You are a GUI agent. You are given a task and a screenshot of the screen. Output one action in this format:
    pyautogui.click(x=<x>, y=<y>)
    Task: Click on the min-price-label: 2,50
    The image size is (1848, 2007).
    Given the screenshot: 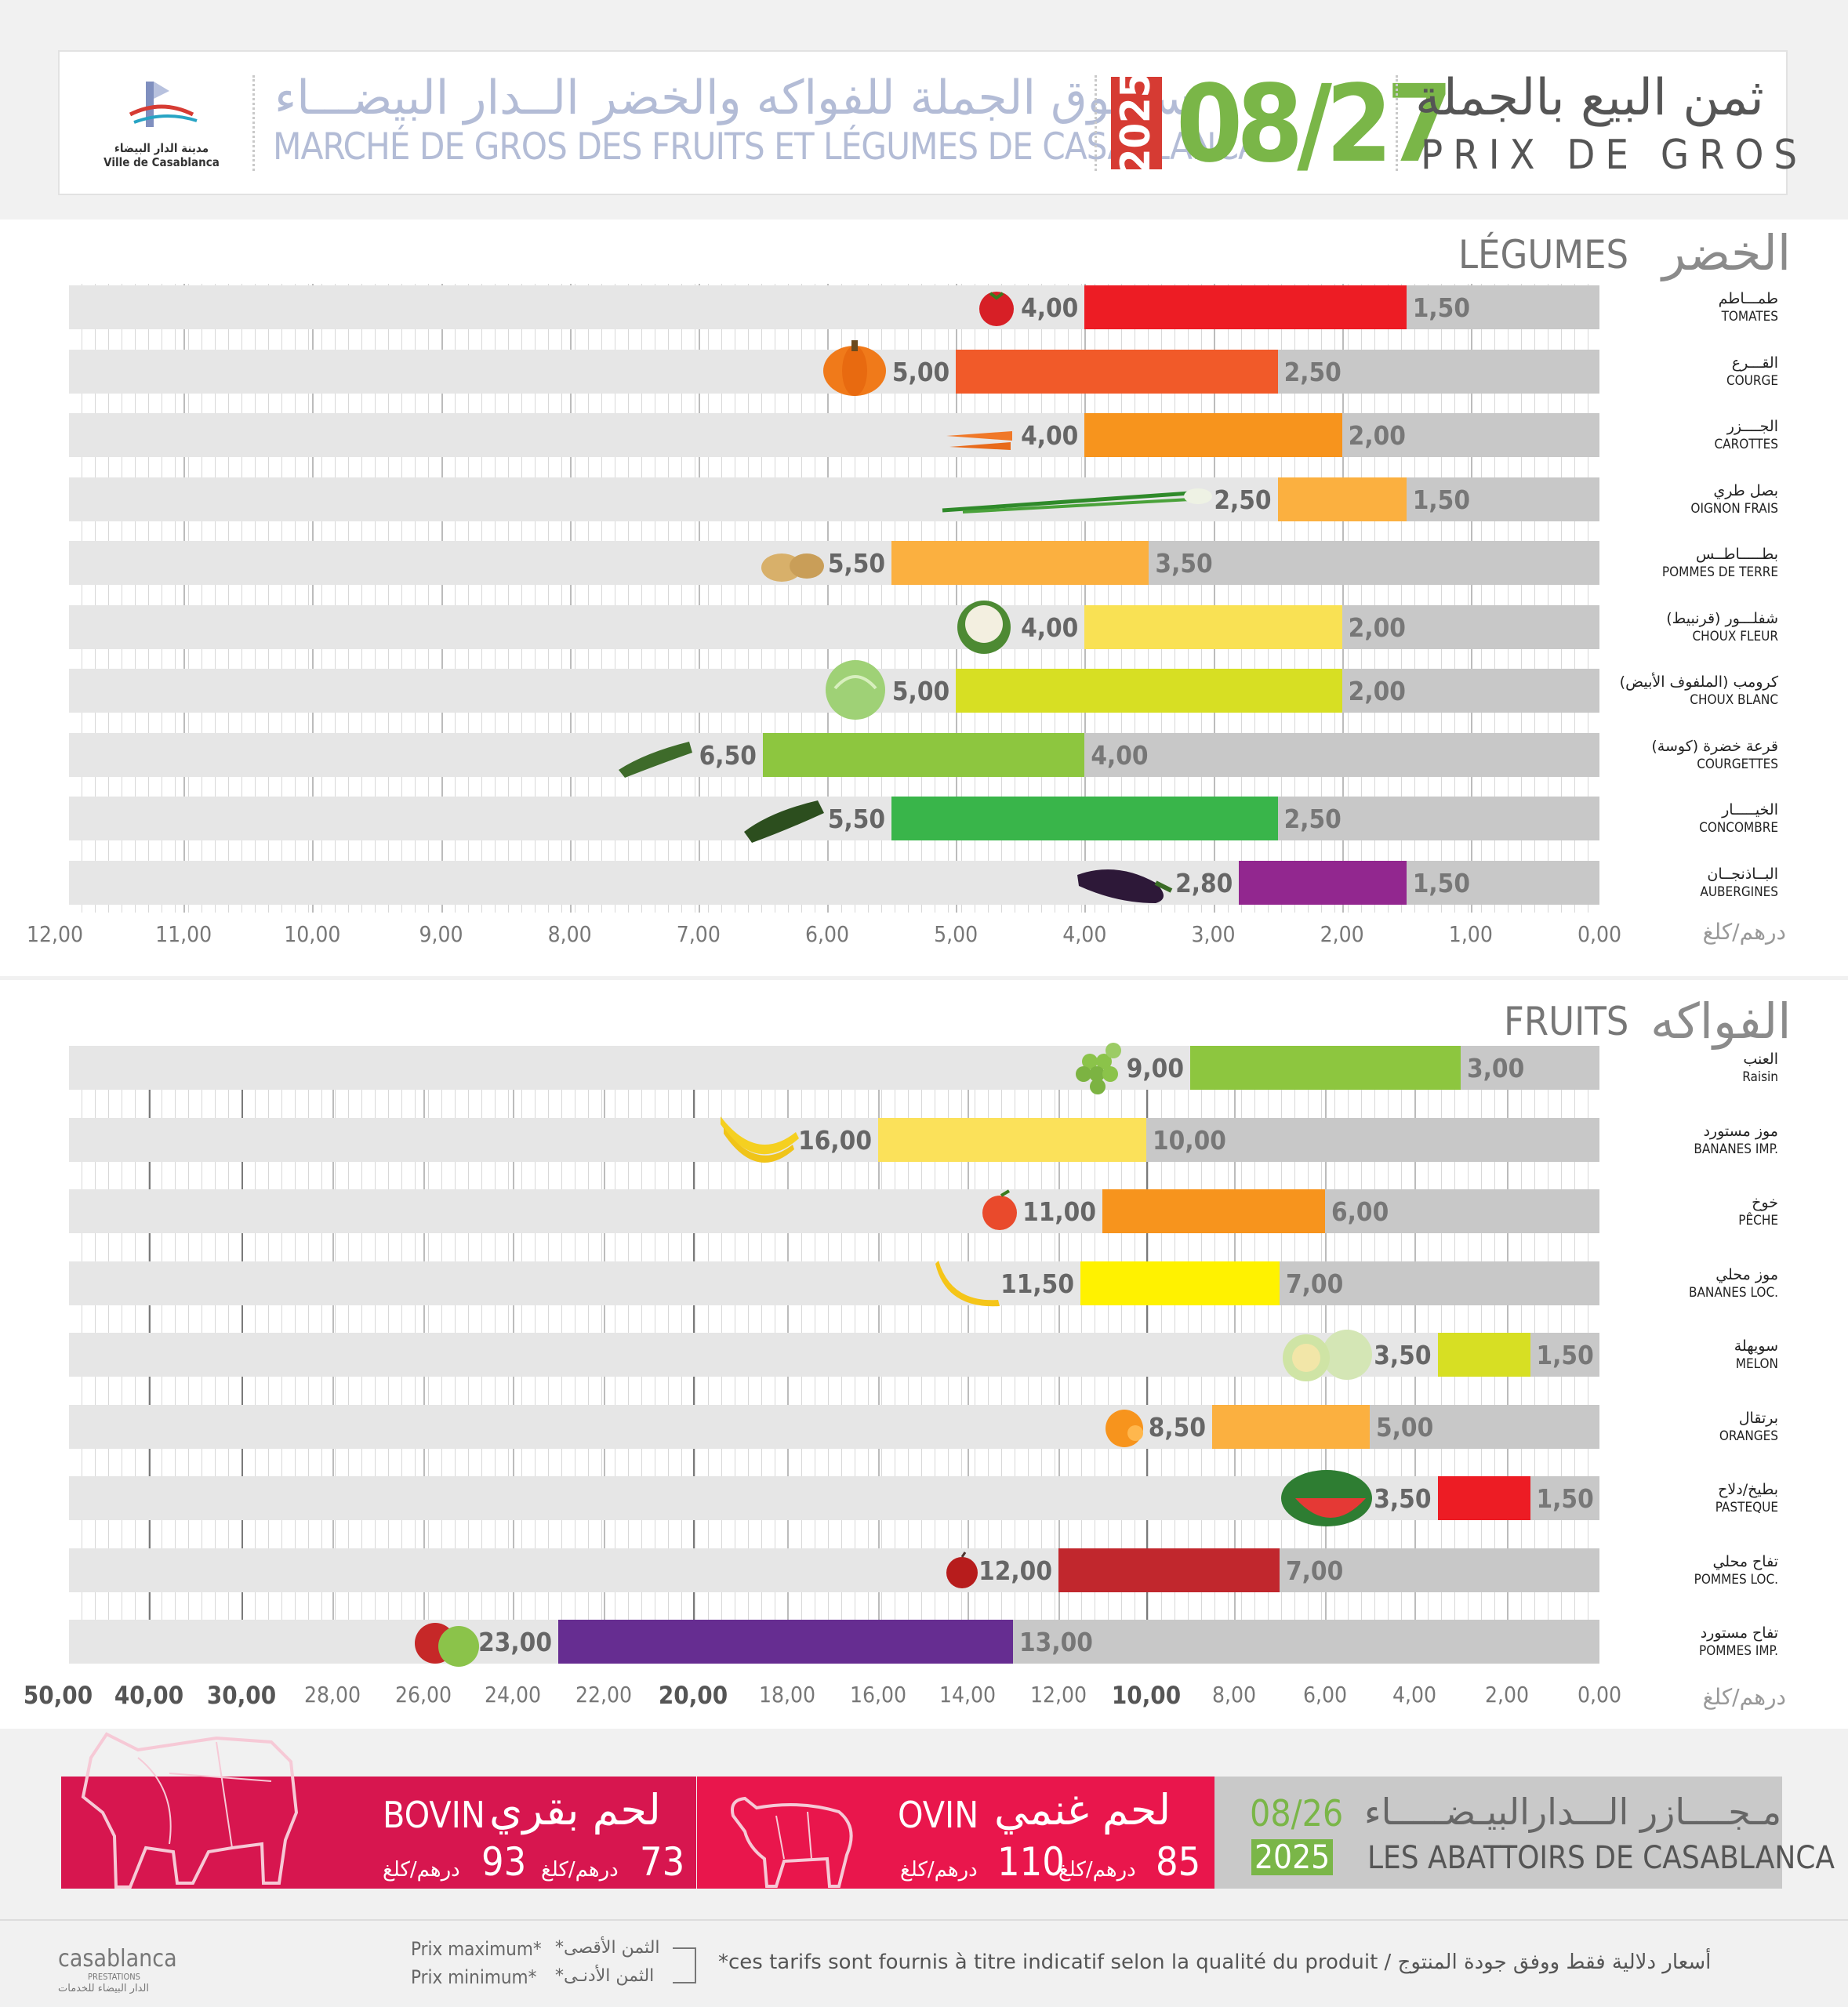 What is the action you would take?
    pyautogui.click(x=1312, y=819)
    